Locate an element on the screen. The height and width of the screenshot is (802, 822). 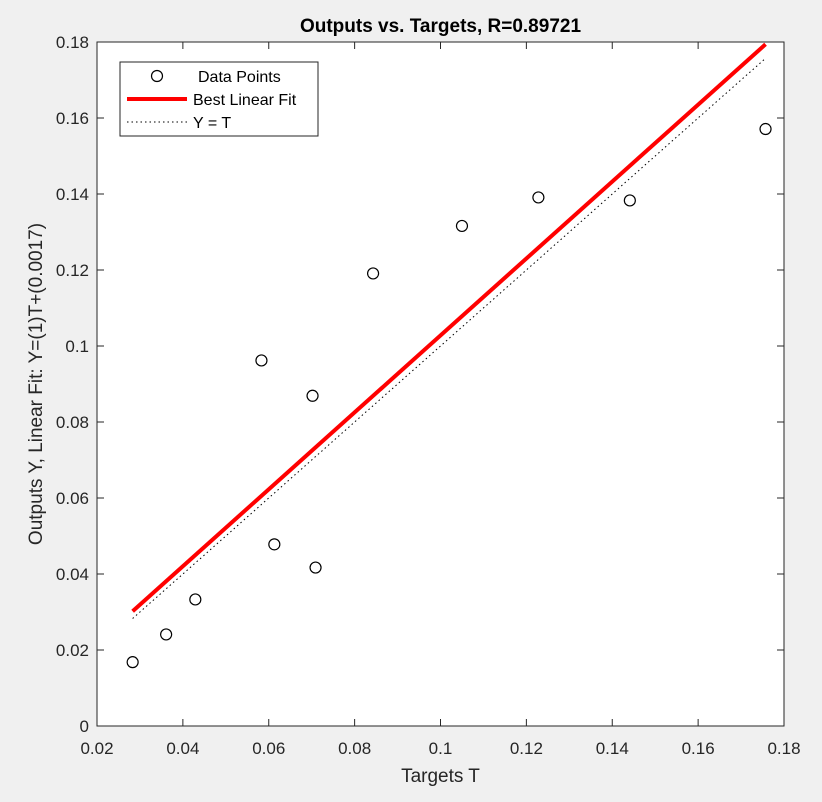
y-tick-label: 0.02 is located at coordinates (72, 650).